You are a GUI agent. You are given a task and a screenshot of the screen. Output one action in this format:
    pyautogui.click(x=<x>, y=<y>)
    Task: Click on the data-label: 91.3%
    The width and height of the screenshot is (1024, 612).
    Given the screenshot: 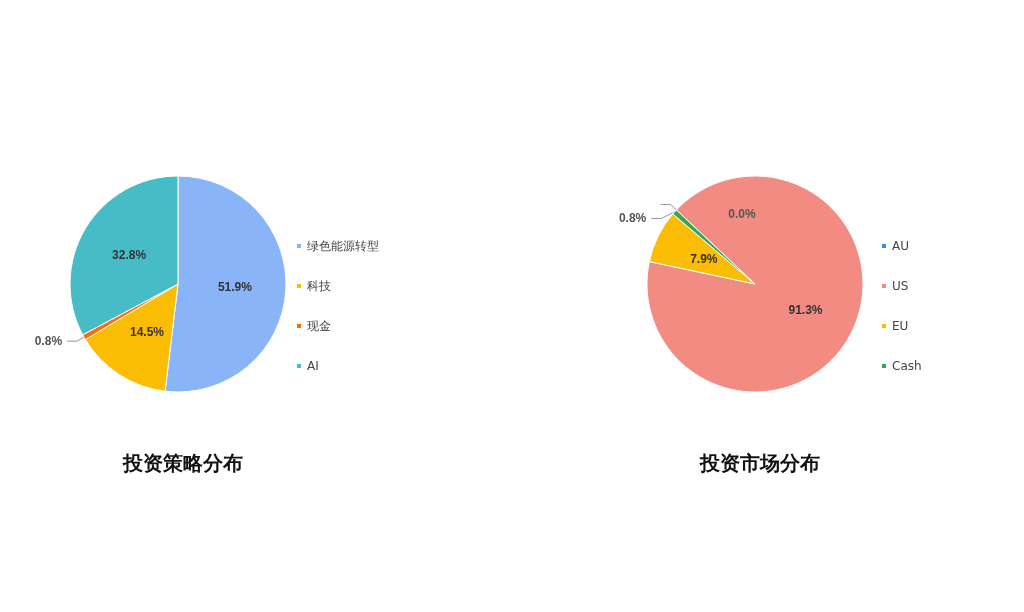 What is the action you would take?
    pyautogui.click(x=805, y=310)
    